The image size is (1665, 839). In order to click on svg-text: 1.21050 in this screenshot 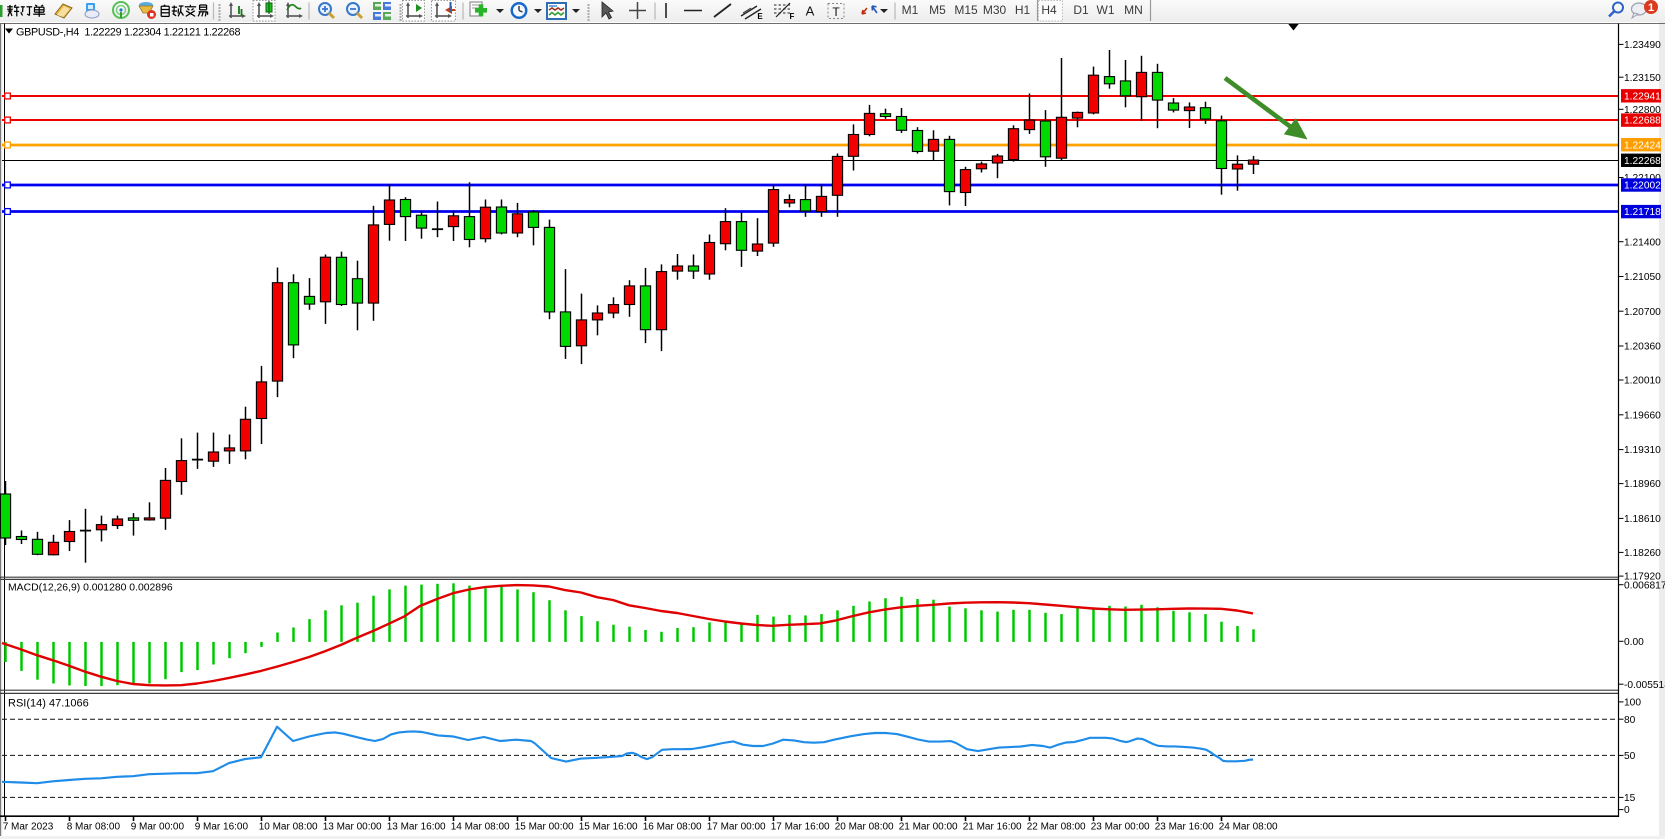, I will do `click(1642, 277)`.